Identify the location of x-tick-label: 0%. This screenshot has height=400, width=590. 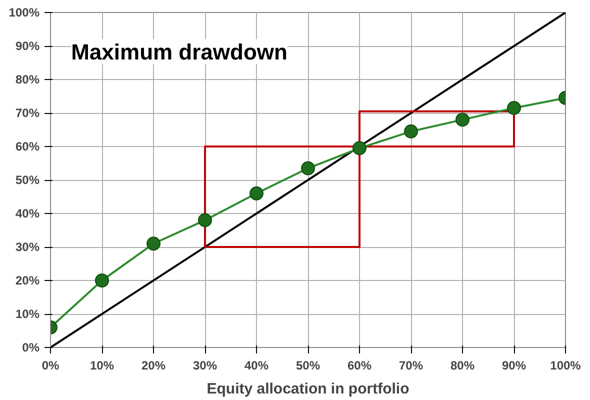
(51, 365).